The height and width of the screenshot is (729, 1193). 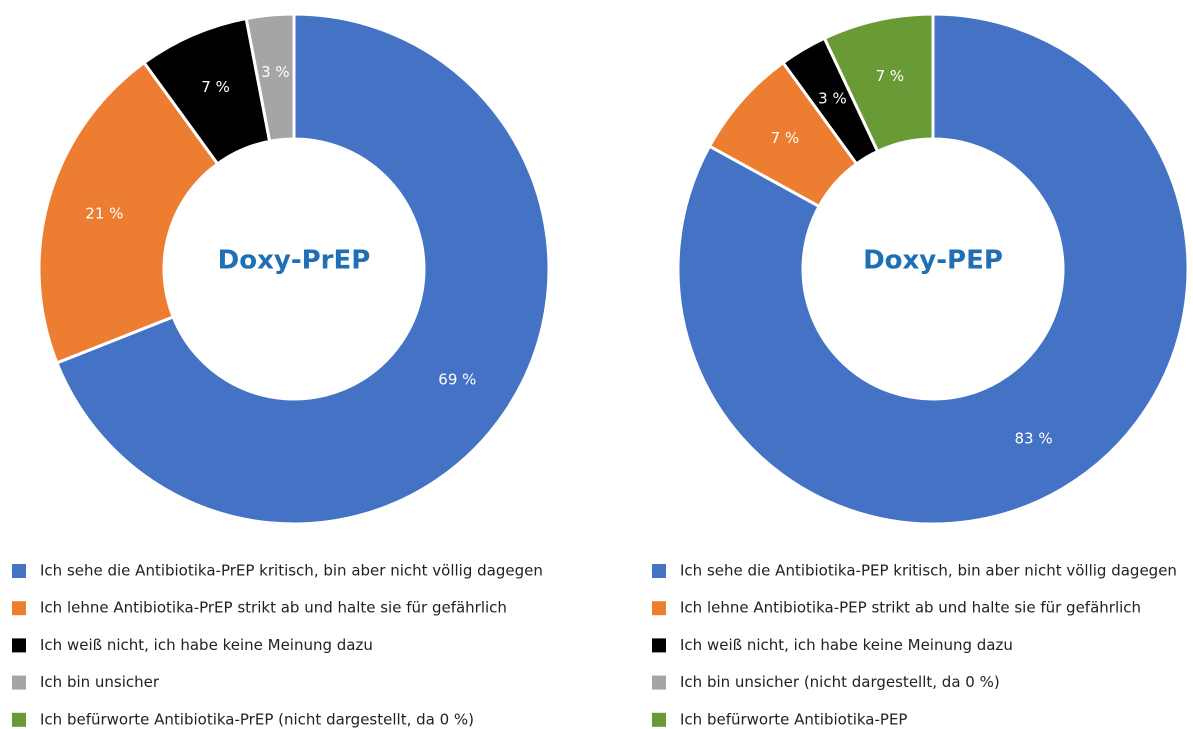 I want to click on legend-label: Ich bin unsicher, so click(x=100, y=682).